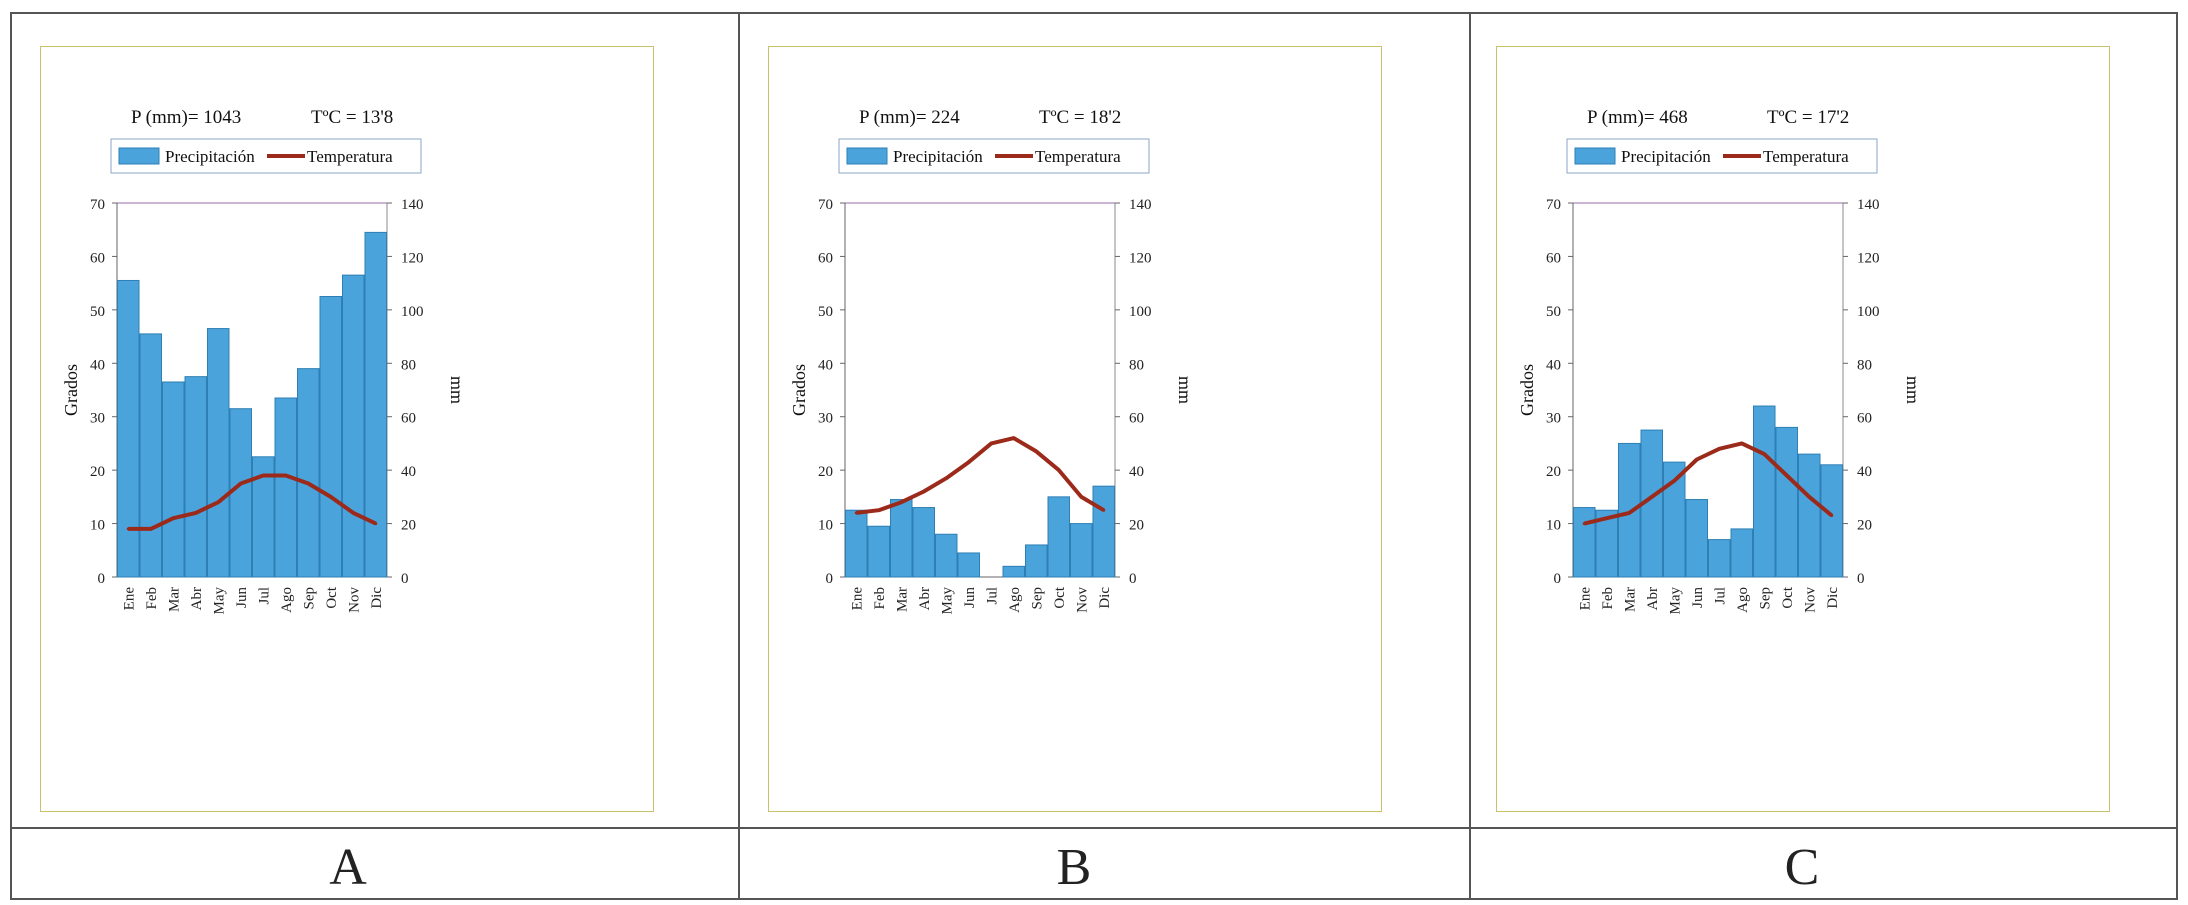  What do you see at coordinates (174, 599) in the screenshot?
I see `x-tick-label: Mar` at bounding box center [174, 599].